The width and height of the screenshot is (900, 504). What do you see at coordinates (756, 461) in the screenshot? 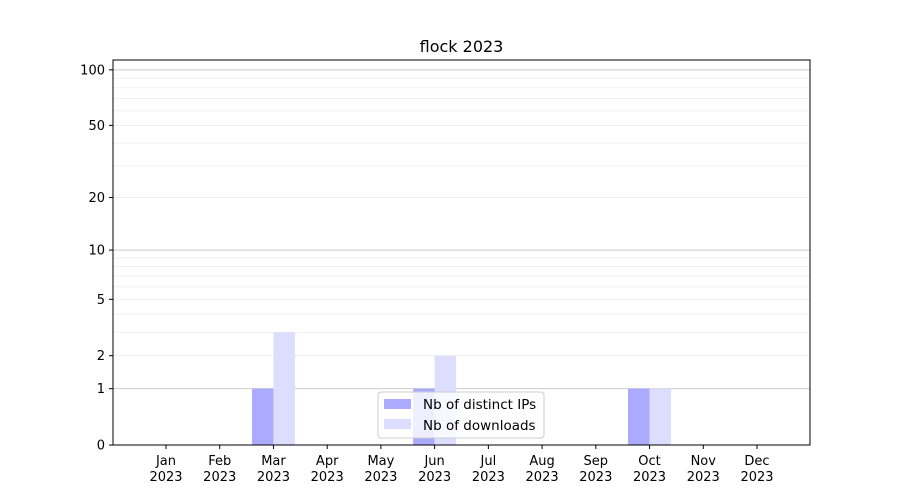
I see `x-tick-label: Dec` at bounding box center [756, 461].